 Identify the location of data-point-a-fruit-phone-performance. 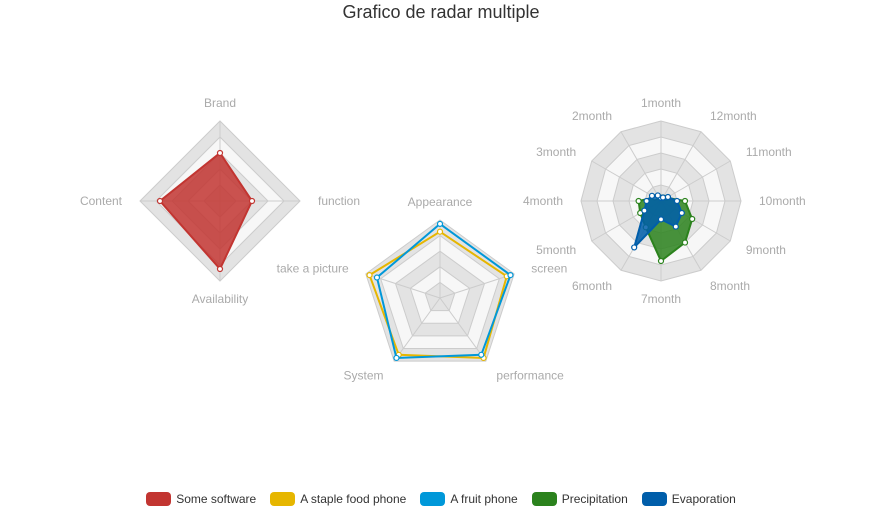
(481, 354).